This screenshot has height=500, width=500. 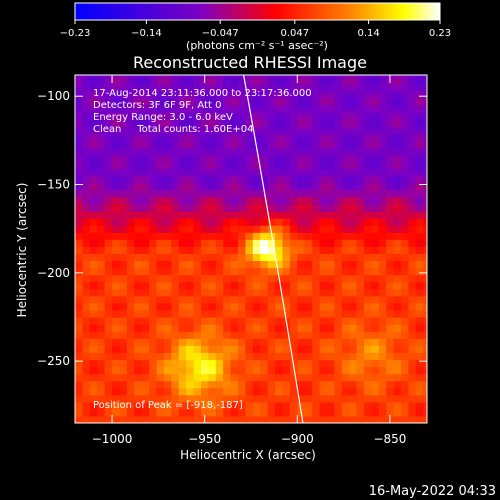 I want to click on chart-title: Reconstructed RHESSI Image, so click(x=250, y=62).